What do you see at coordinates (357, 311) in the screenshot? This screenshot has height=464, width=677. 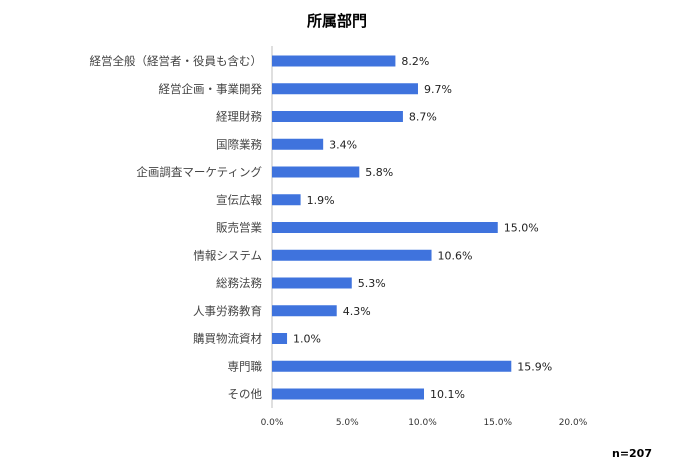 I see `value-label: 4.3%` at bounding box center [357, 311].